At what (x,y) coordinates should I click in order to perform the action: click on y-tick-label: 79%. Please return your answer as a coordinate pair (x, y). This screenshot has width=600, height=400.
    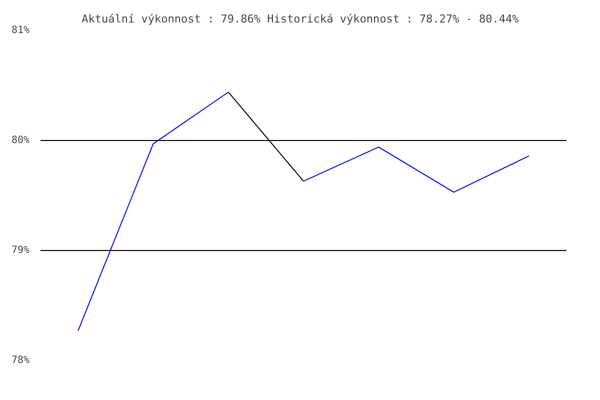
    Looking at the image, I should click on (20, 250).